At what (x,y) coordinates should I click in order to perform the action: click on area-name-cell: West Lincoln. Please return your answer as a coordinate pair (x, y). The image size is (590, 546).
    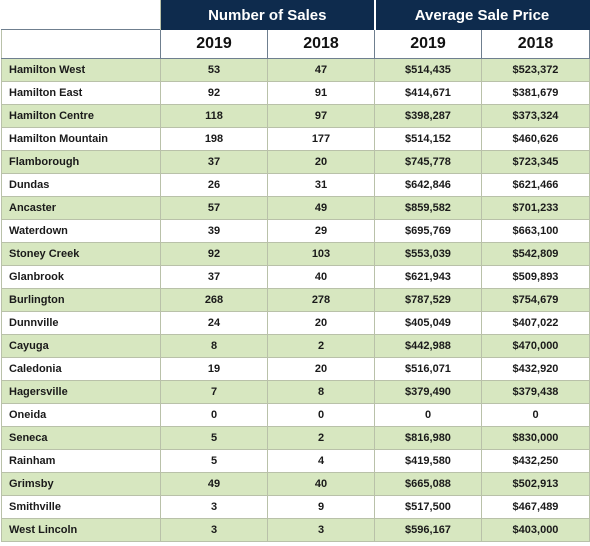
    Looking at the image, I should click on (81, 530).